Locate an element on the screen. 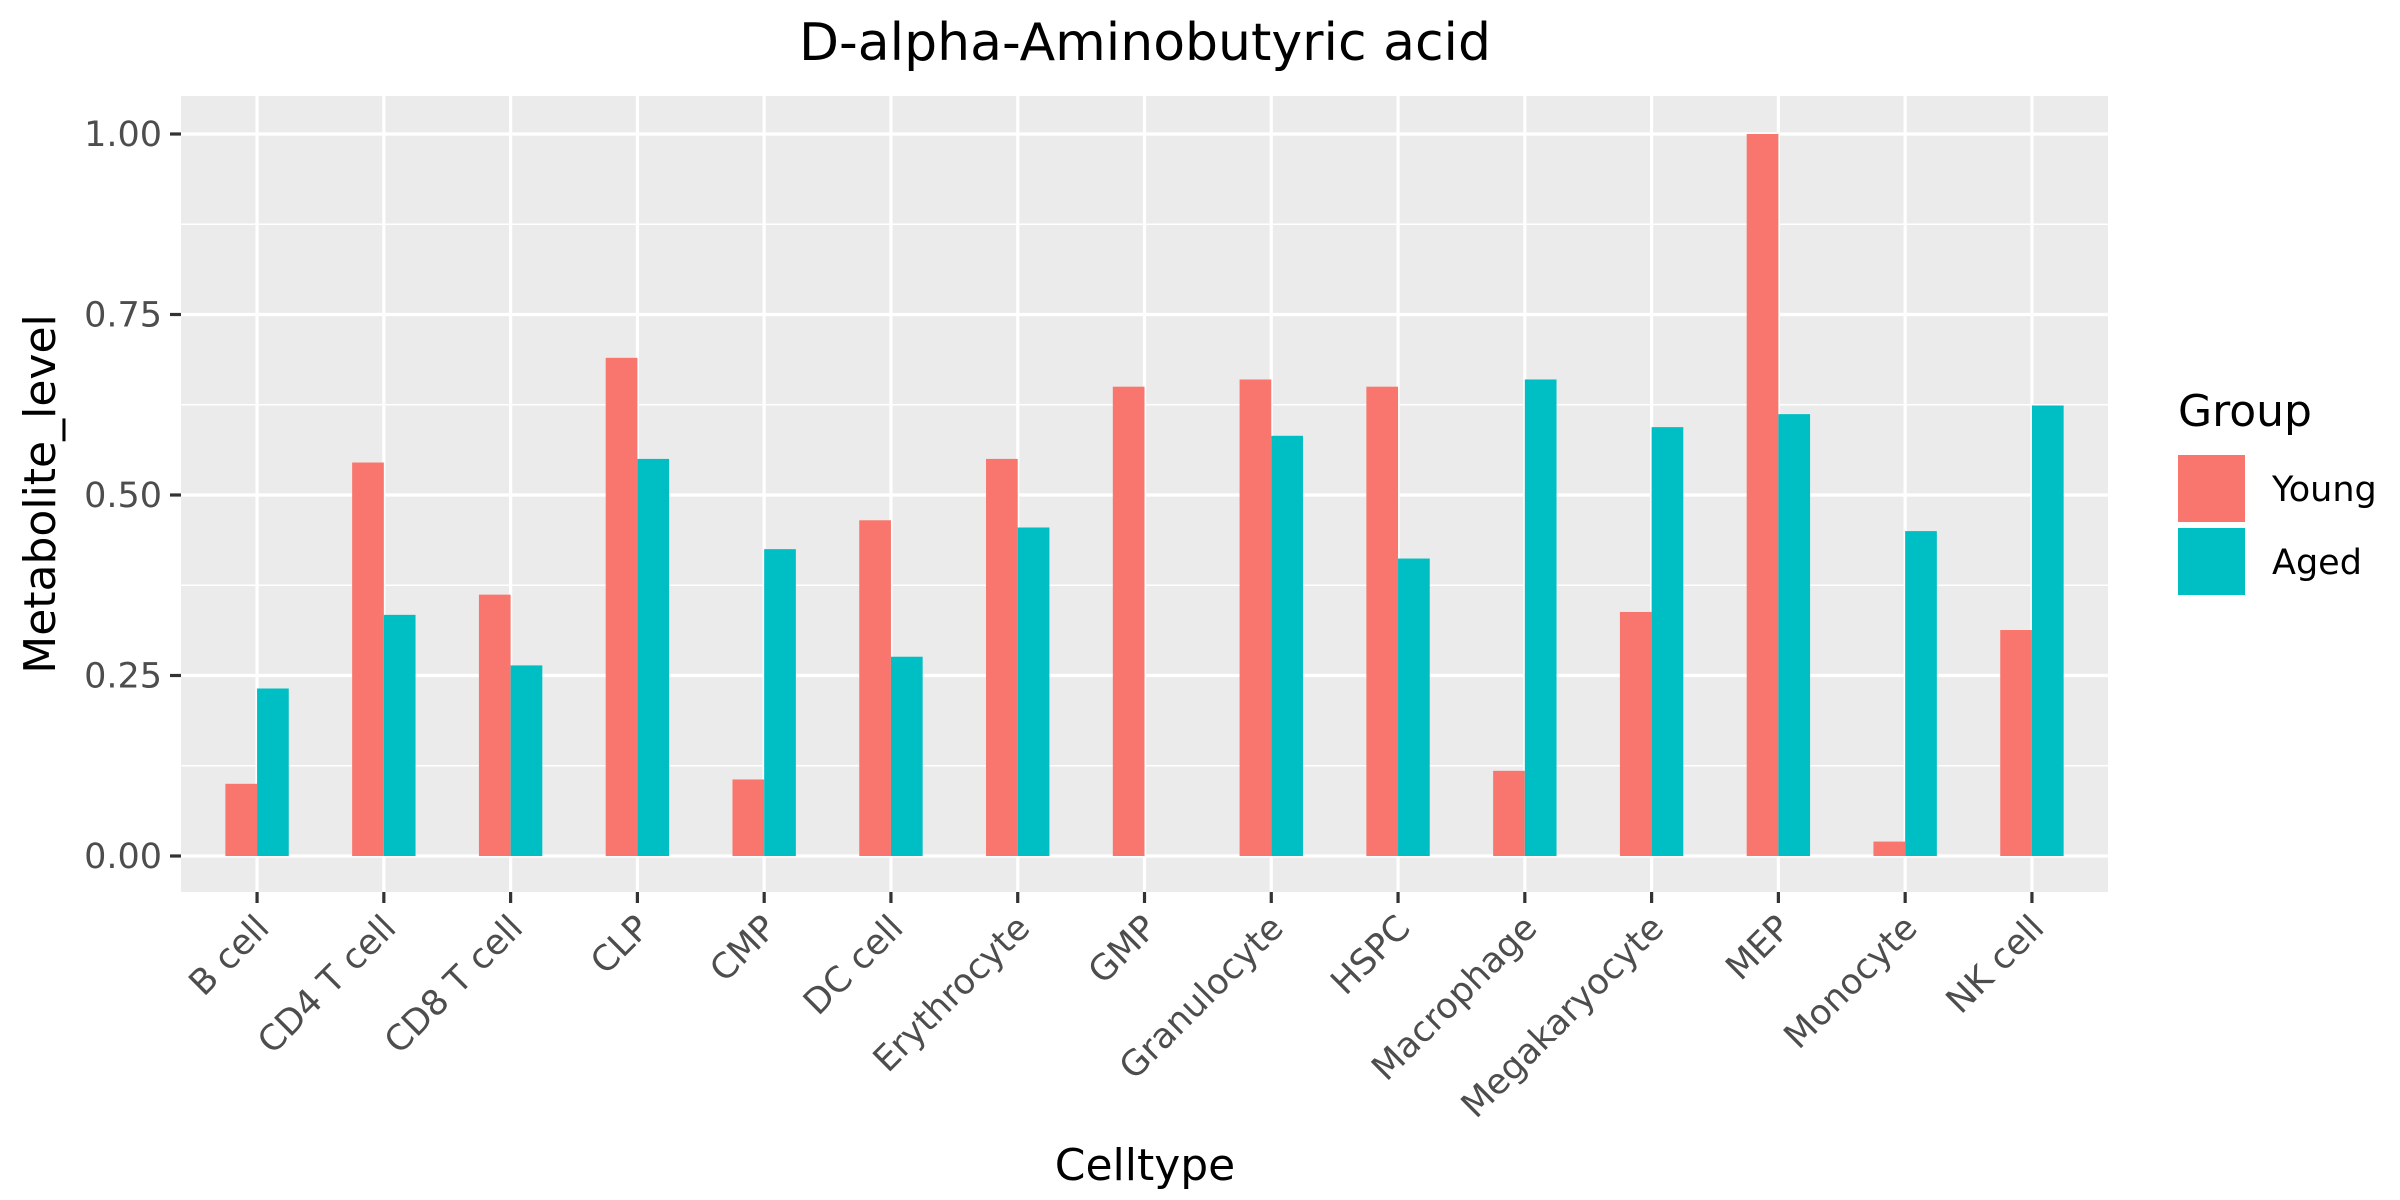 This screenshot has height=1200, width=2400. legend: Group Young Aged is located at coordinates (2277, 490).